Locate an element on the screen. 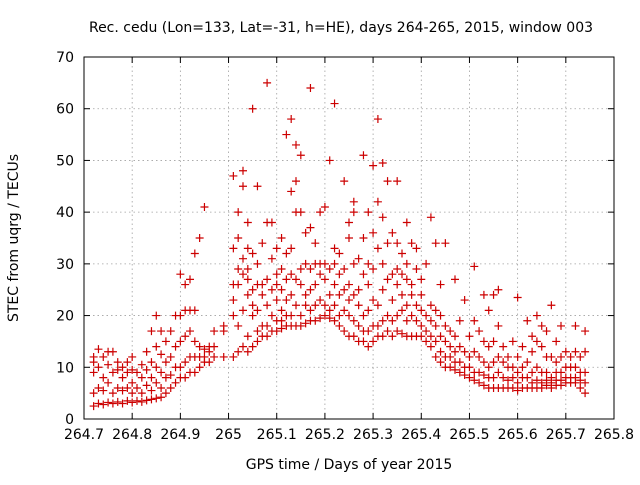  x-tick-label: 265.7 is located at coordinates (566, 435).